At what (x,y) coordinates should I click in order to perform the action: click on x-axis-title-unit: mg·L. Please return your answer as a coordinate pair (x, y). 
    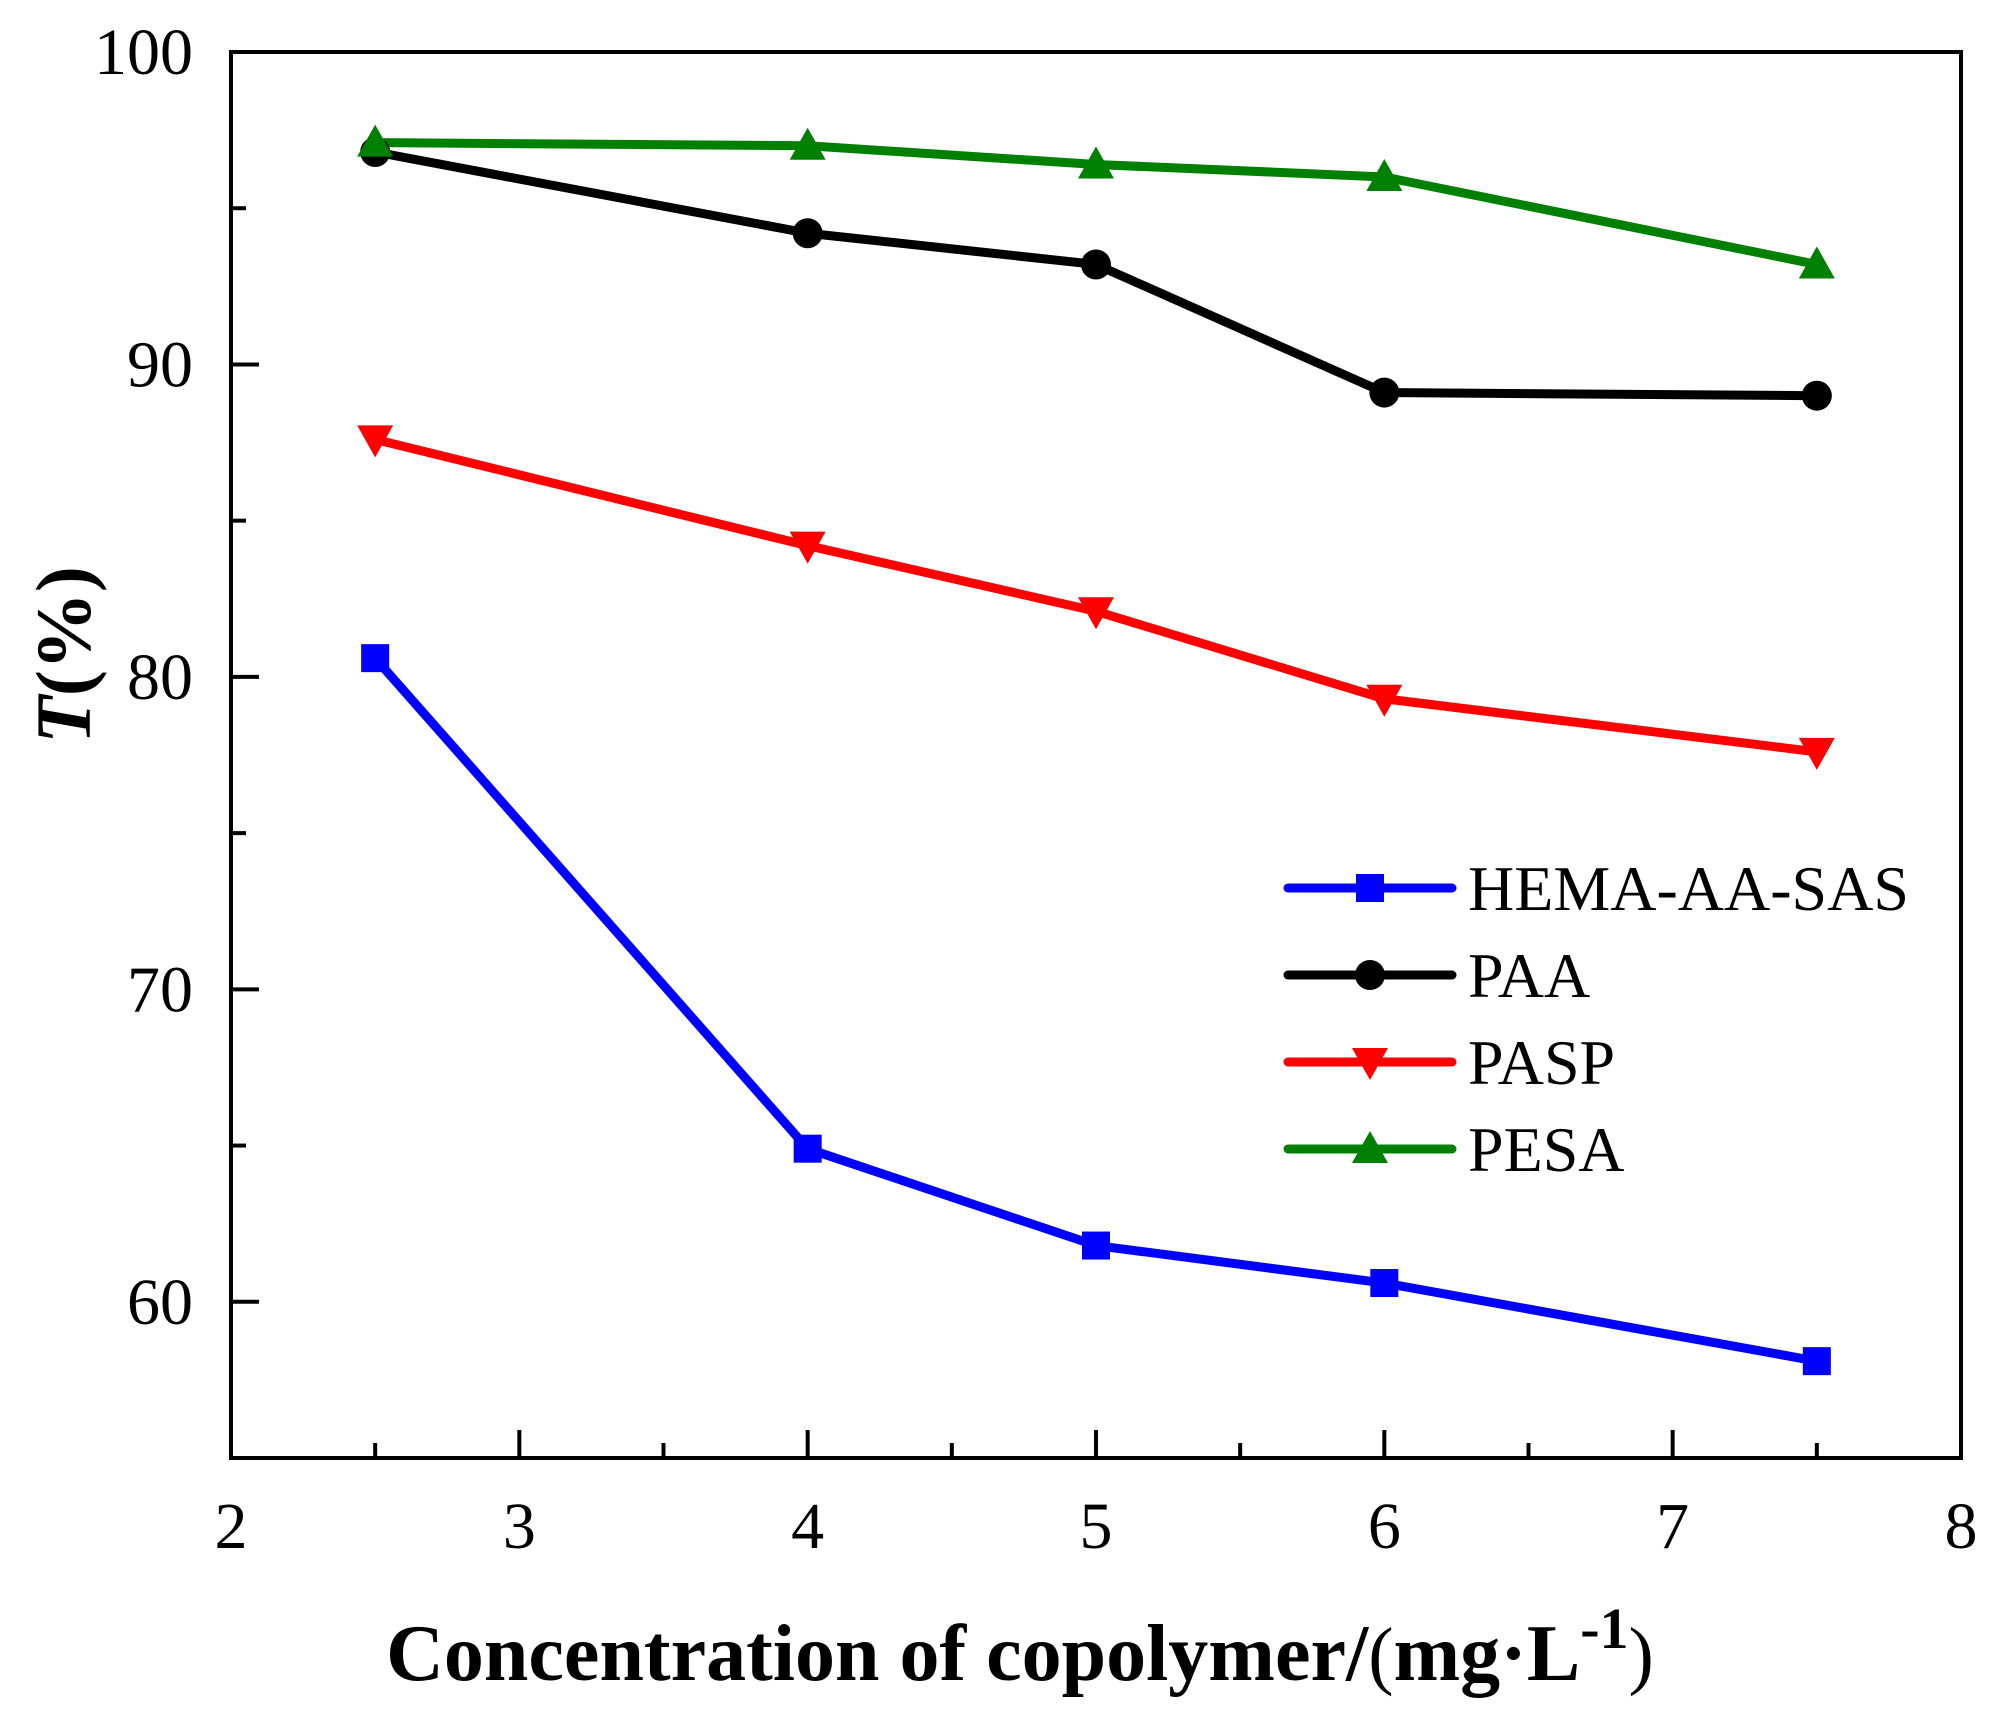
    Looking at the image, I should click on (1487, 1654).